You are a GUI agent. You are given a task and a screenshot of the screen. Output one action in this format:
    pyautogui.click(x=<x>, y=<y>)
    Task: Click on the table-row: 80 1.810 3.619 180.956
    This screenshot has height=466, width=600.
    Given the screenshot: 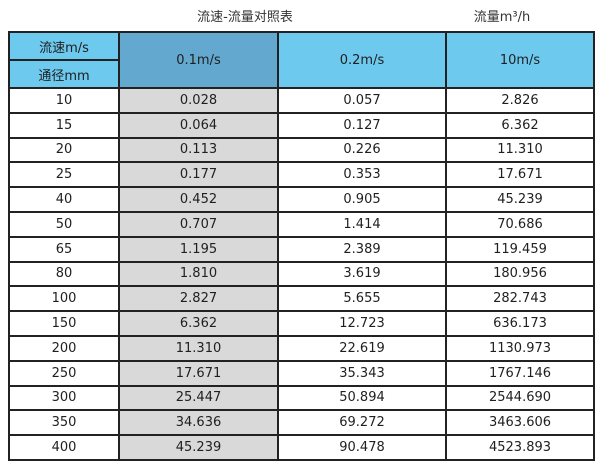 What is the action you would take?
    pyautogui.click(x=301, y=274)
    